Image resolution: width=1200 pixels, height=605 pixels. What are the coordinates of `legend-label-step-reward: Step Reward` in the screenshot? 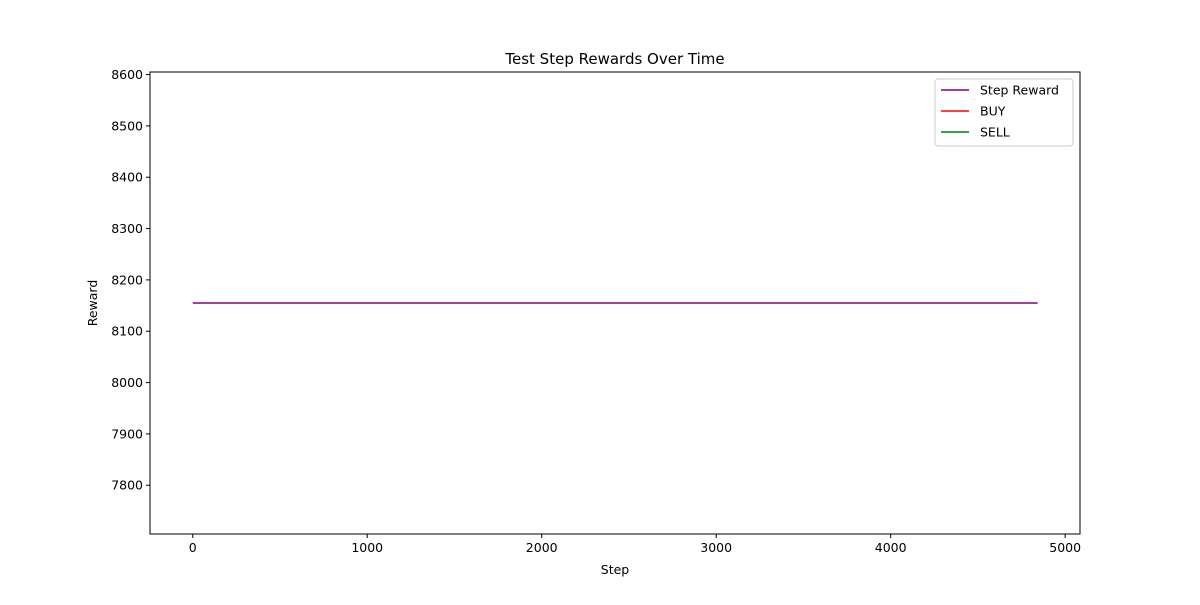 It's located at (1019, 90).